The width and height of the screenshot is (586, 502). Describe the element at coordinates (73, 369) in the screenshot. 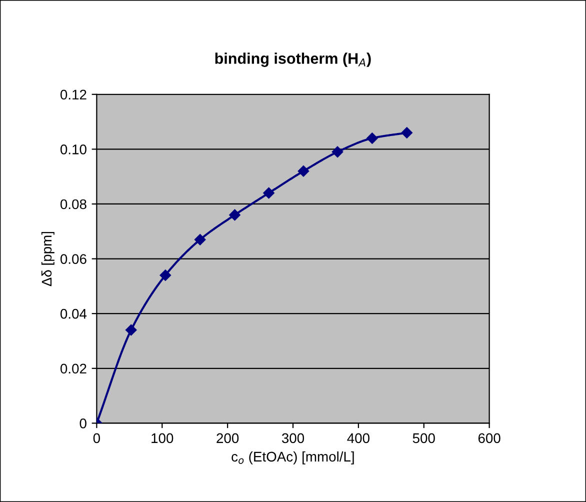

I see `y-tick-label: 0.02` at that location.